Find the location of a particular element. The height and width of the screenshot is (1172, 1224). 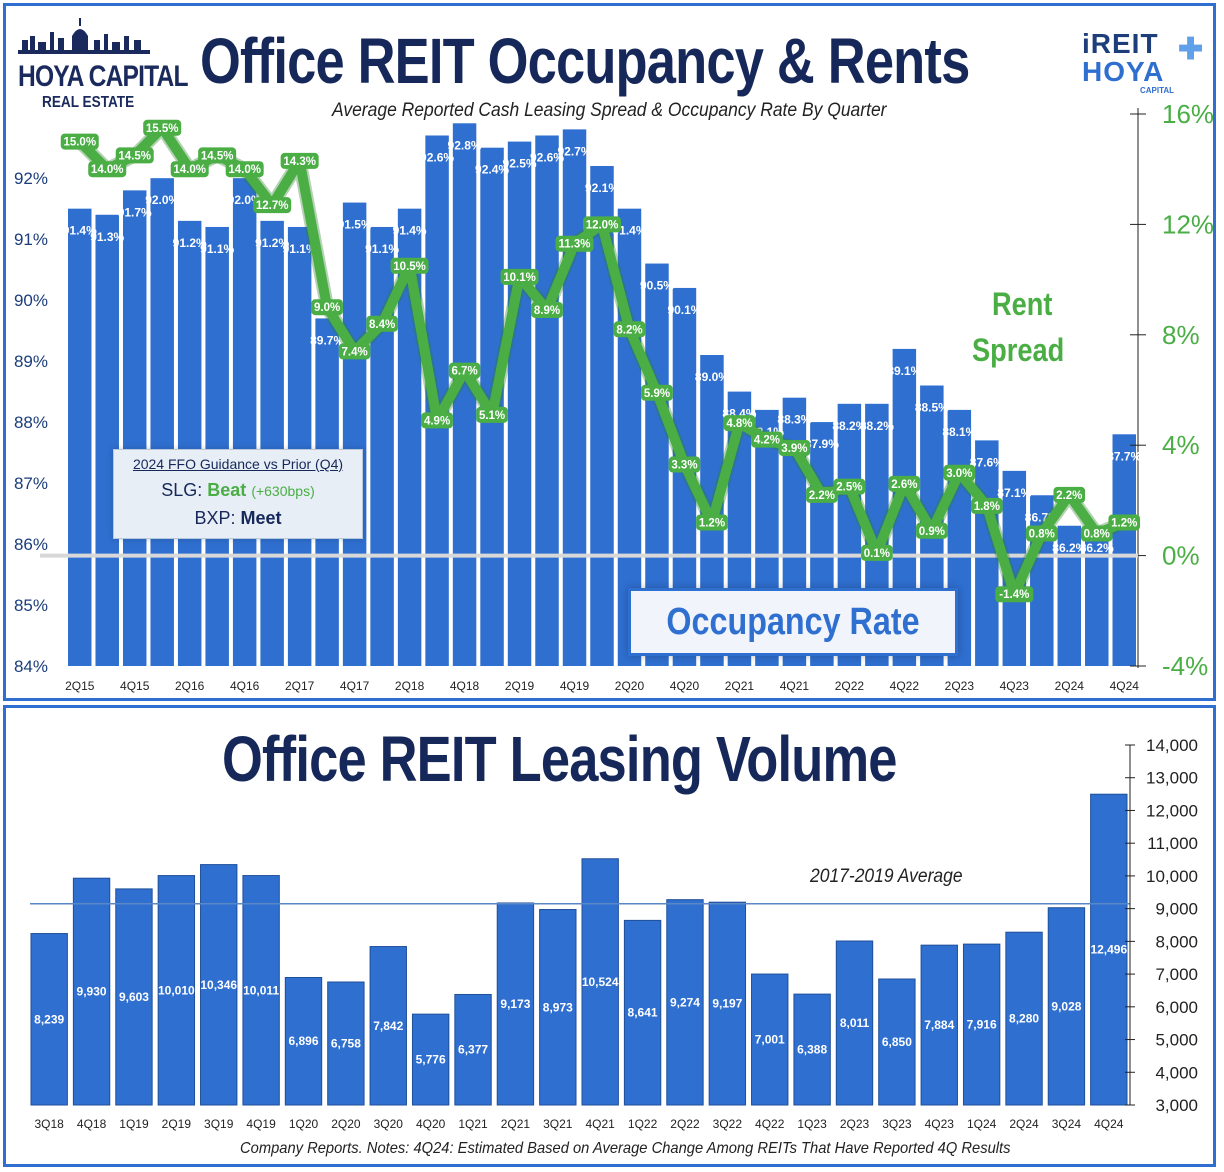

leasing-value-label: 9,028 is located at coordinates (1066, 1006).